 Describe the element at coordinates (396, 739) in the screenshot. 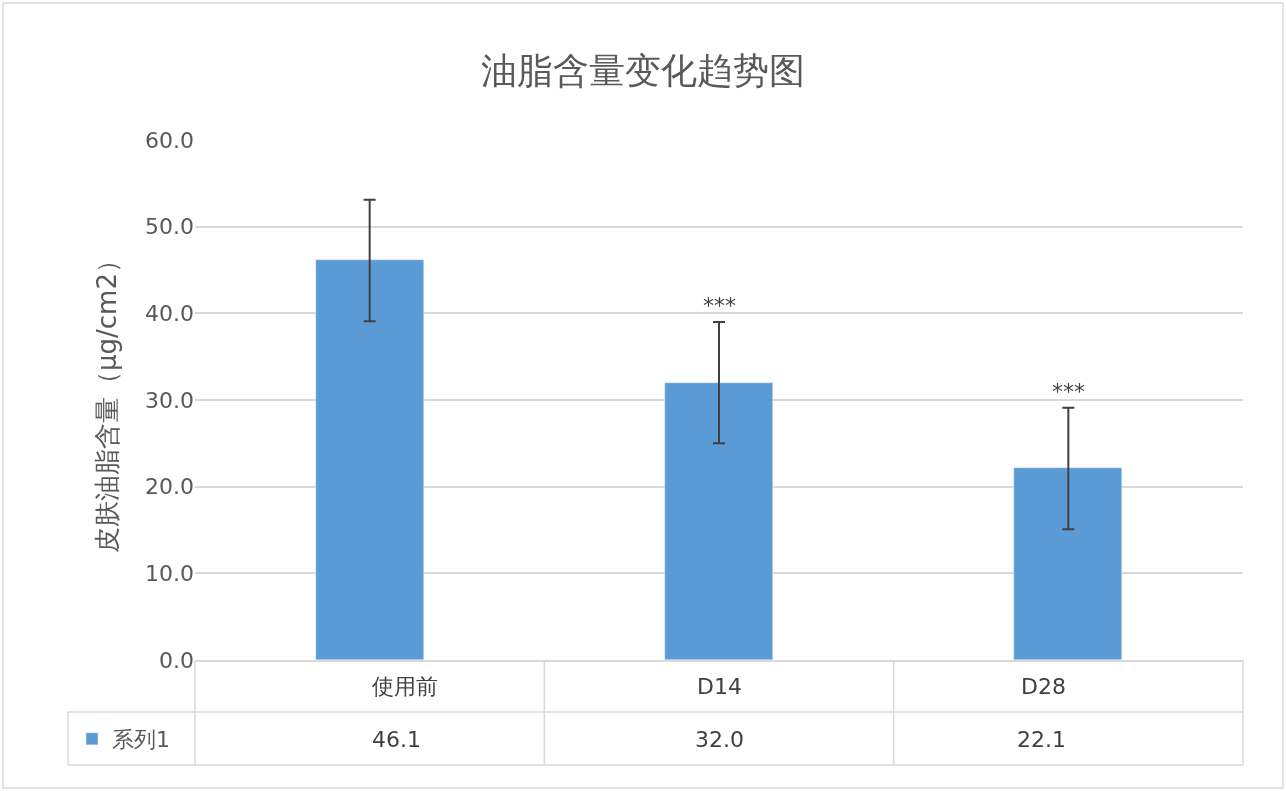

I see `data-label: 46.1` at that location.